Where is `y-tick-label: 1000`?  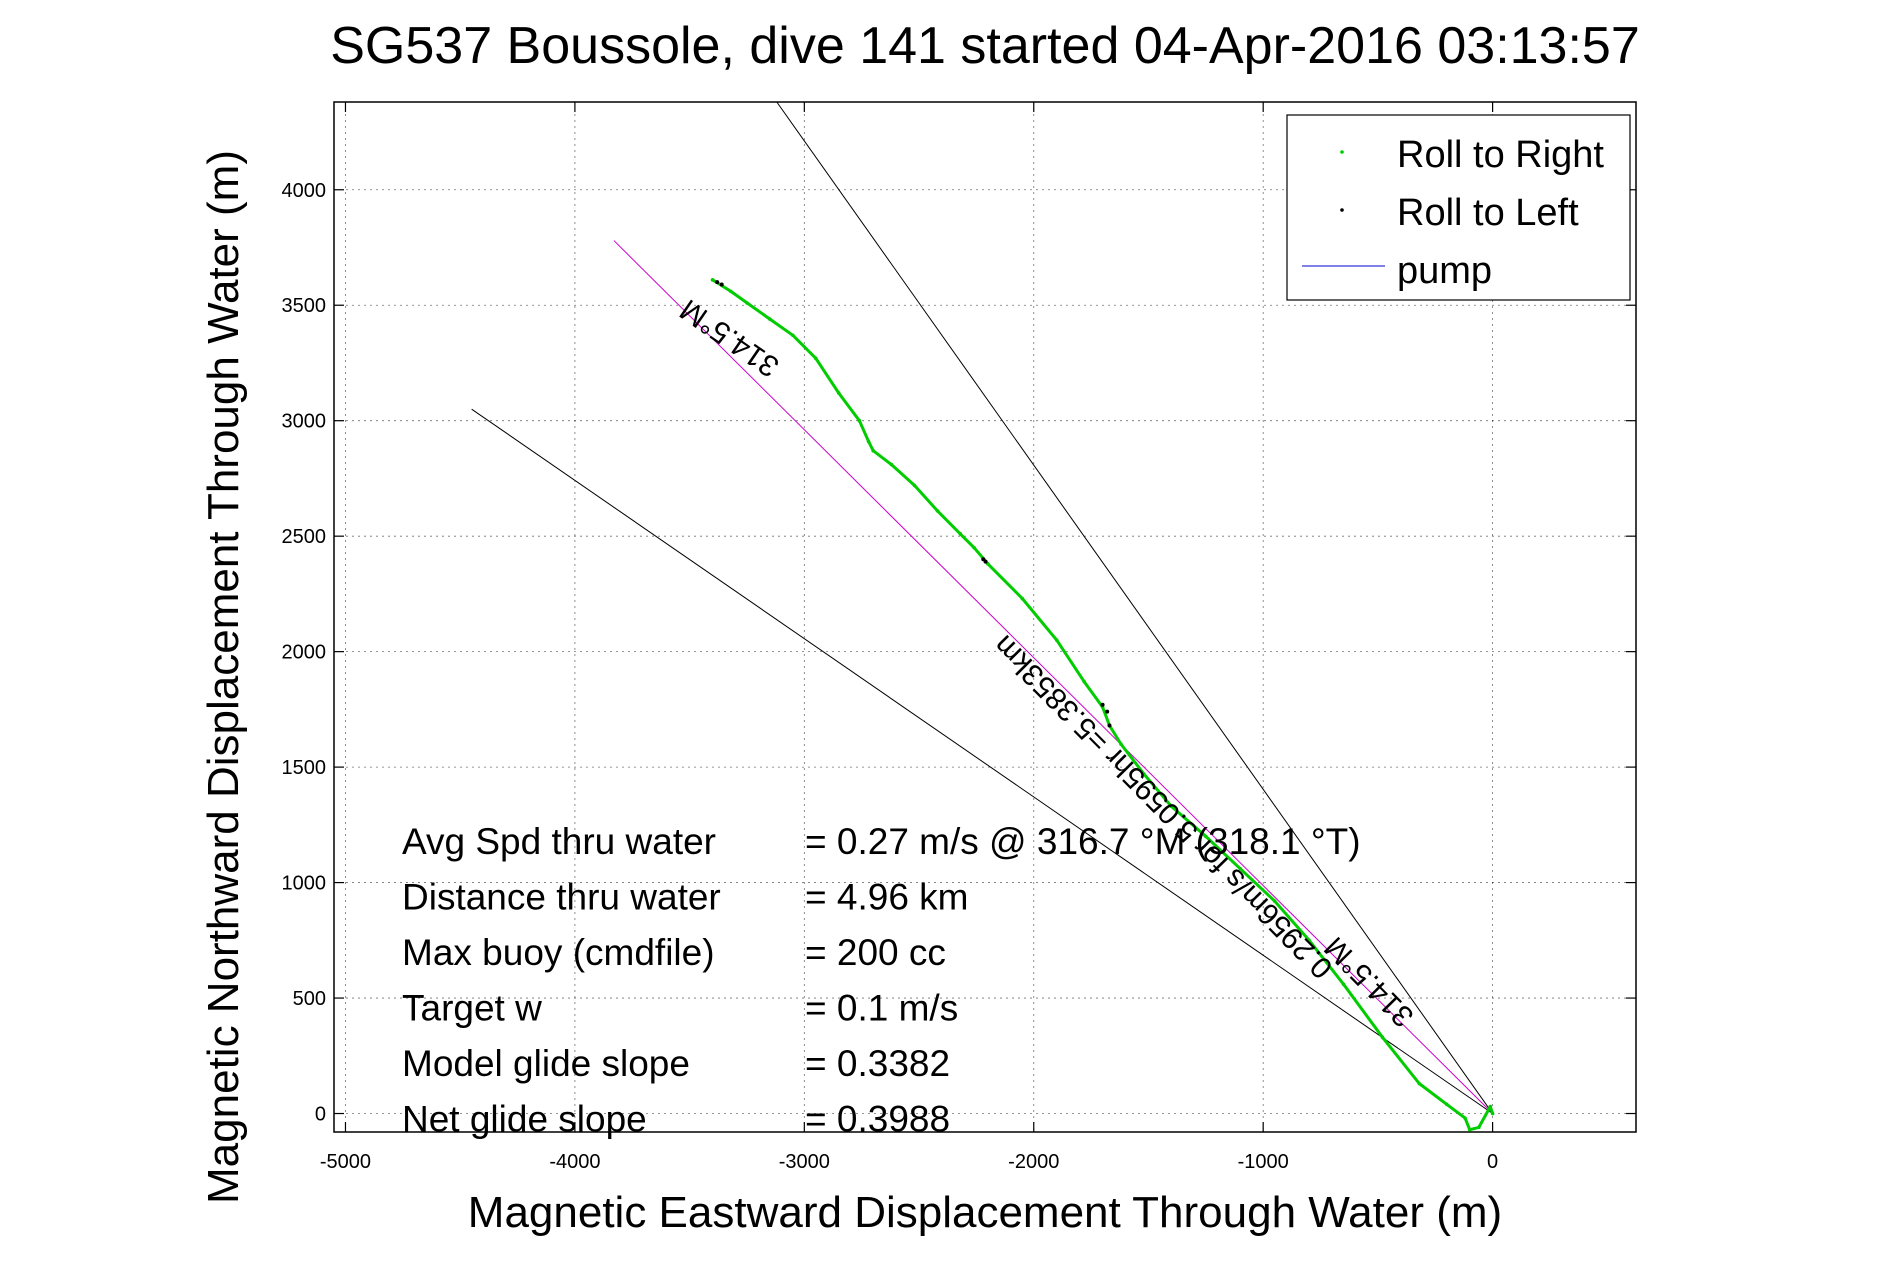 y-tick-label: 1000 is located at coordinates (304, 884).